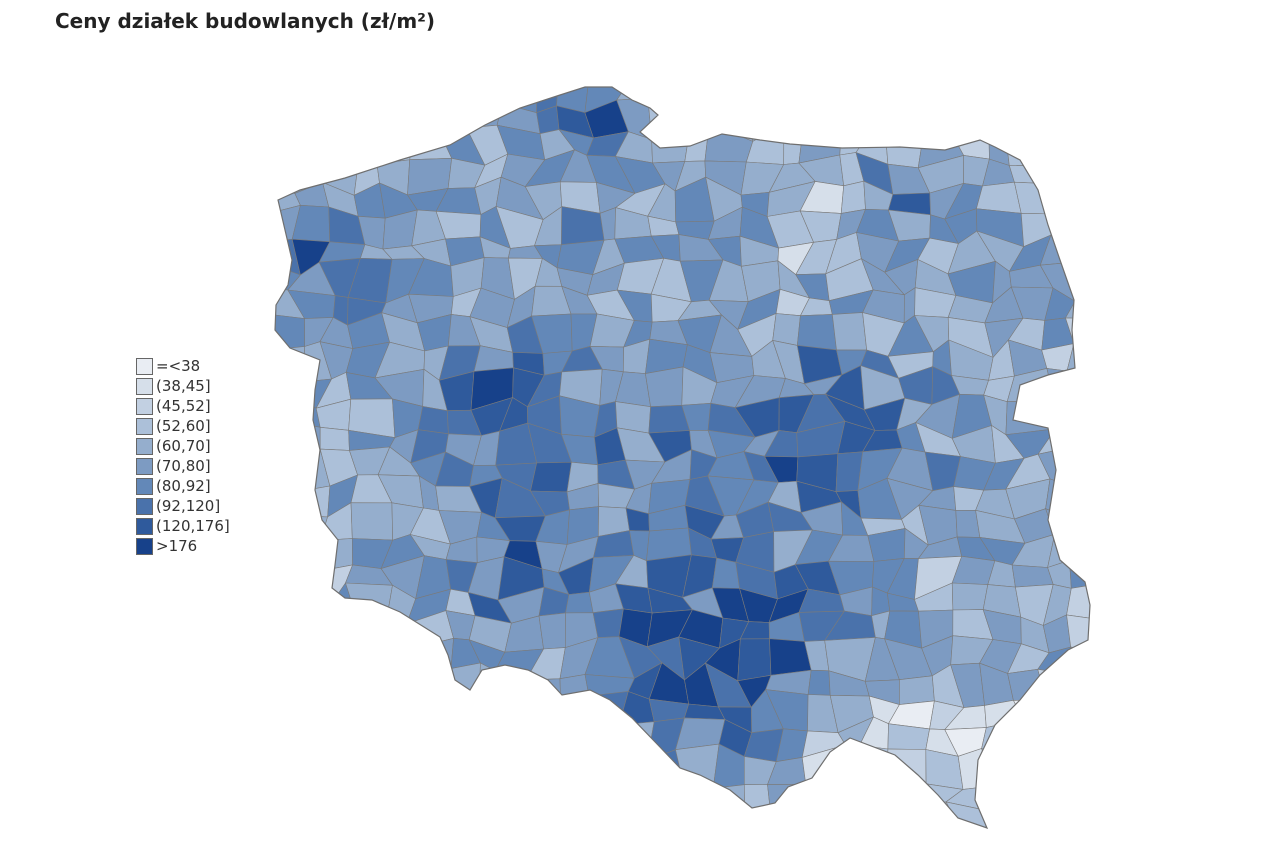 This screenshot has height=851, width=1280. I want to click on legend-item: >176, so click(183, 546).